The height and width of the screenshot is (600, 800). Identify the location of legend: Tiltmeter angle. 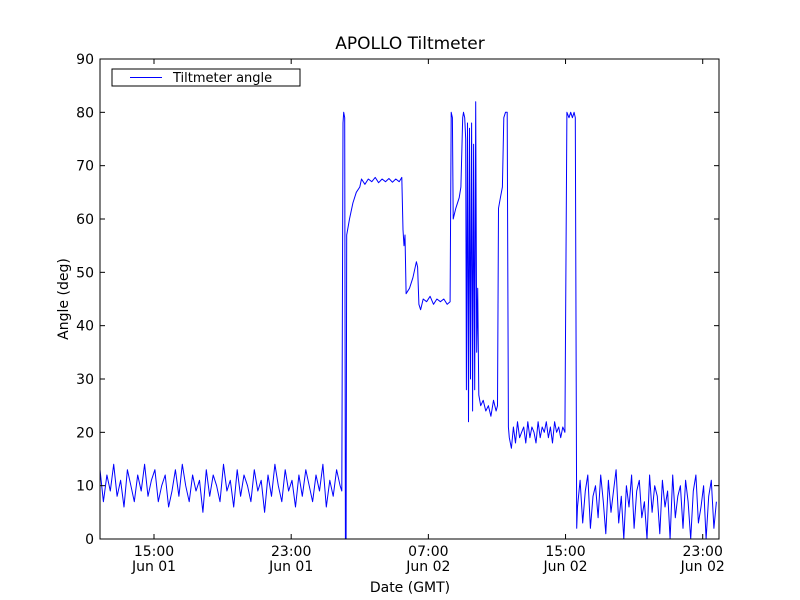
(206, 77).